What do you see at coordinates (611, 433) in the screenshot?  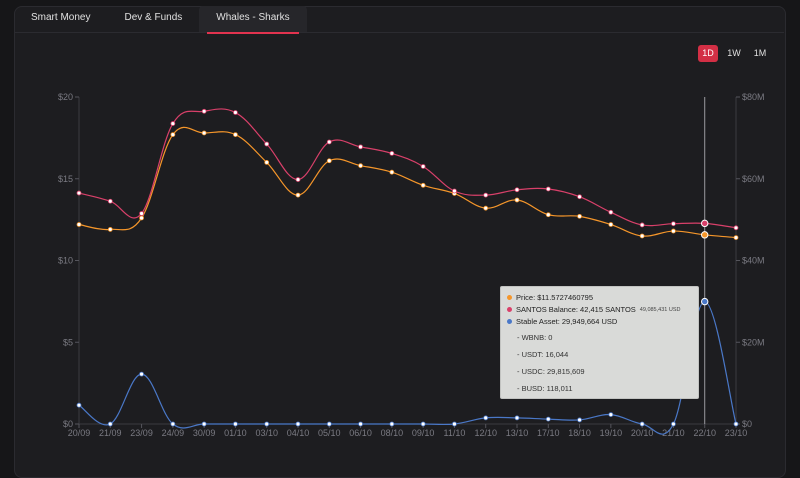 I see `x-axis-tick-label: 19/10` at bounding box center [611, 433].